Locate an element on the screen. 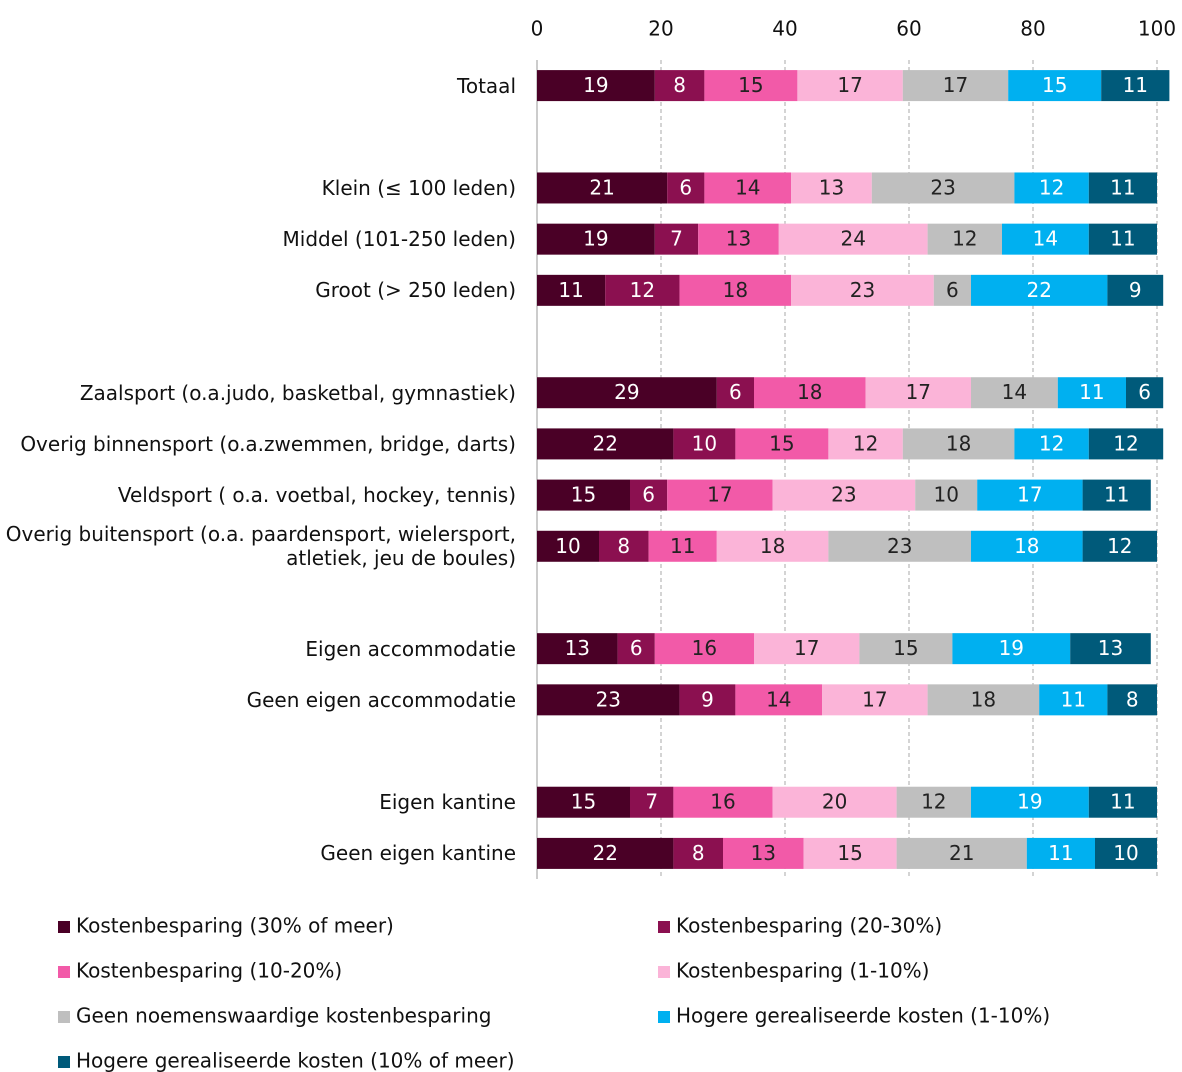  legend-label: Kostenbesparing (20-30%) is located at coordinates (809, 926).